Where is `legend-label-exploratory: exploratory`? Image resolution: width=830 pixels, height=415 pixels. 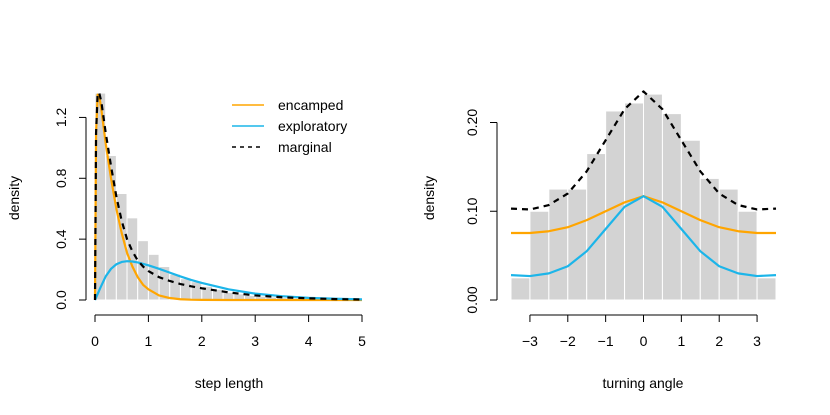
legend-label-exploratory: exploratory is located at coordinates (312, 126).